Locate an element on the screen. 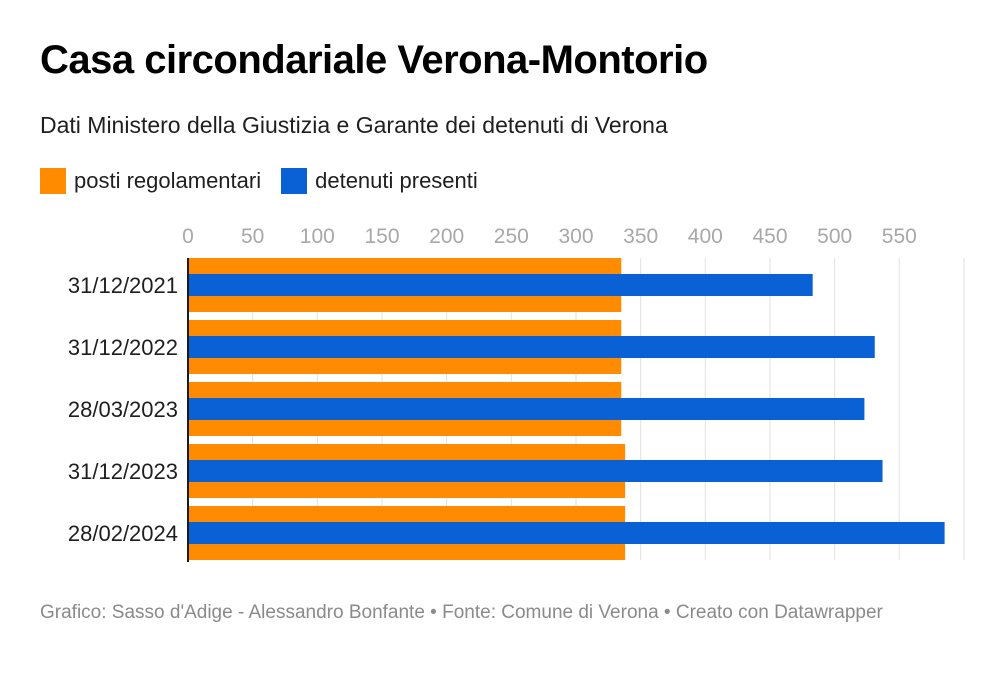 This screenshot has height=694, width=1008. category-label-0: 31/12/2021 is located at coordinates (123, 285).